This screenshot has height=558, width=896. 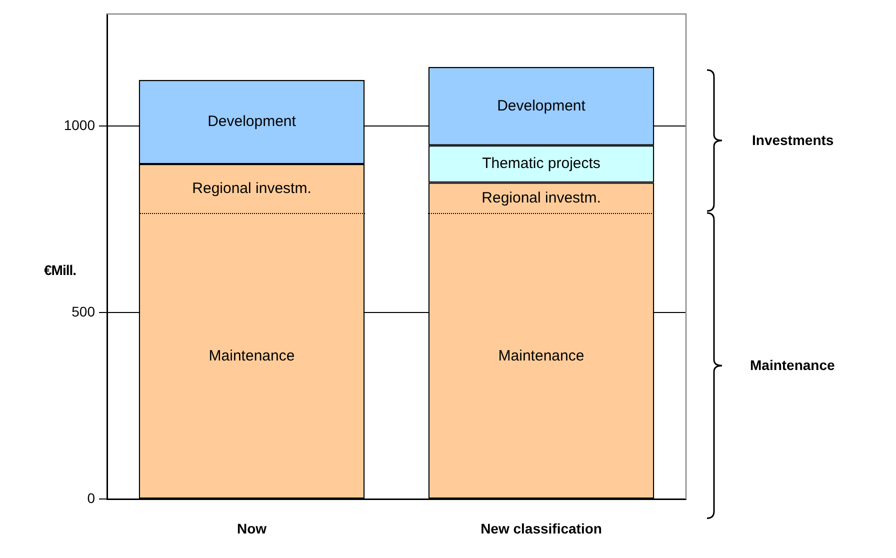 I want to click on text: Investments, so click(x=793, y=140).